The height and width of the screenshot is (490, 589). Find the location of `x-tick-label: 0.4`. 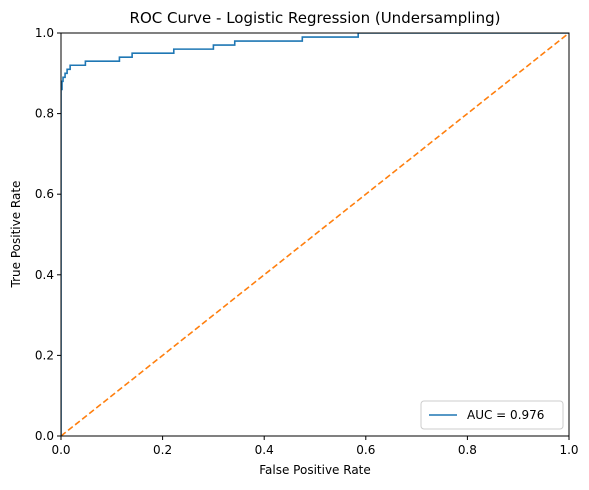

x-tick-label: 0.4 is located at coordinates (264, 450).